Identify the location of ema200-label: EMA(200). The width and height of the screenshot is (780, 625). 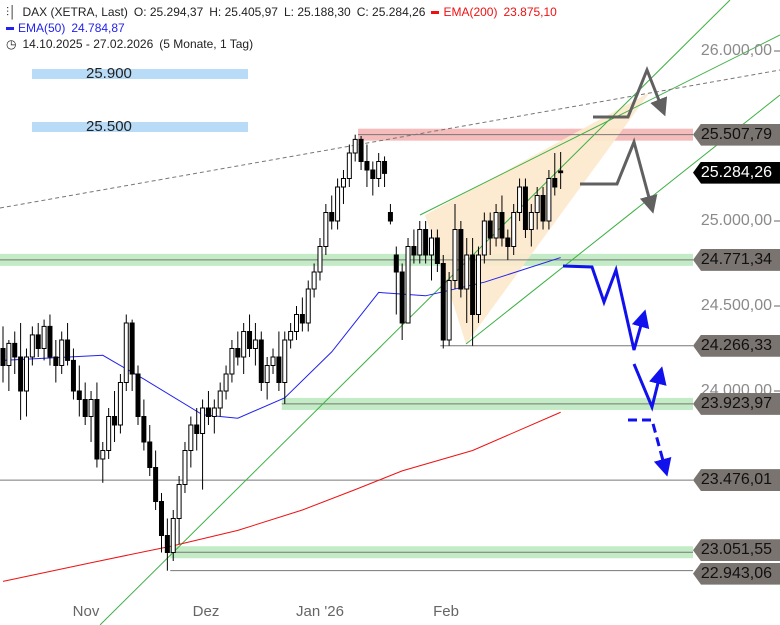
(470, 12).